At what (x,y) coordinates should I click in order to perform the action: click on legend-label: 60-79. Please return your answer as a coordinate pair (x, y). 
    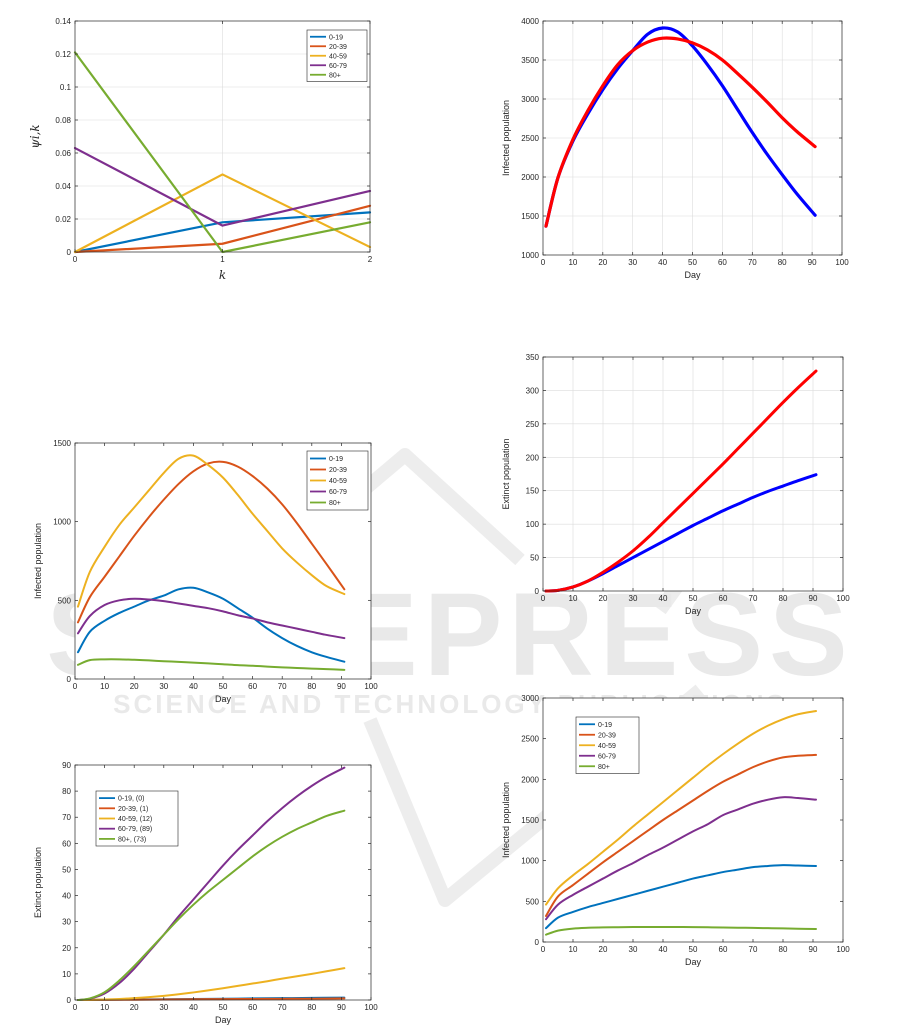
    Looking at the image, I should click on (607, 756).